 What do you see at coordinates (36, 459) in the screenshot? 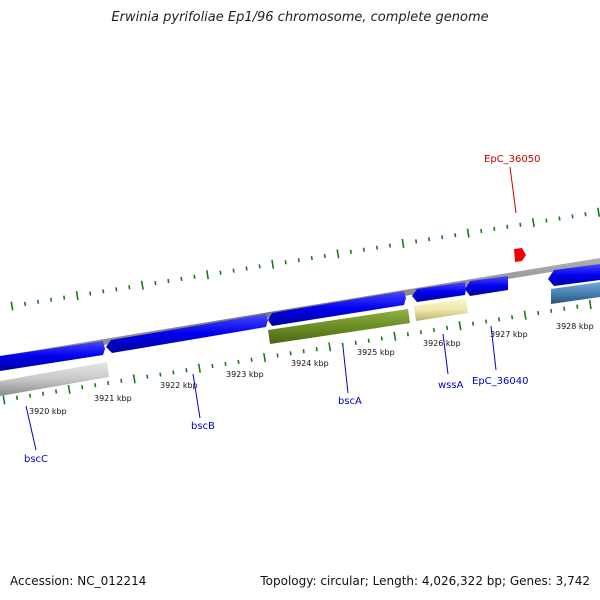
I see `gene-label-bscC: bscC` at bounding box center [36, 459].